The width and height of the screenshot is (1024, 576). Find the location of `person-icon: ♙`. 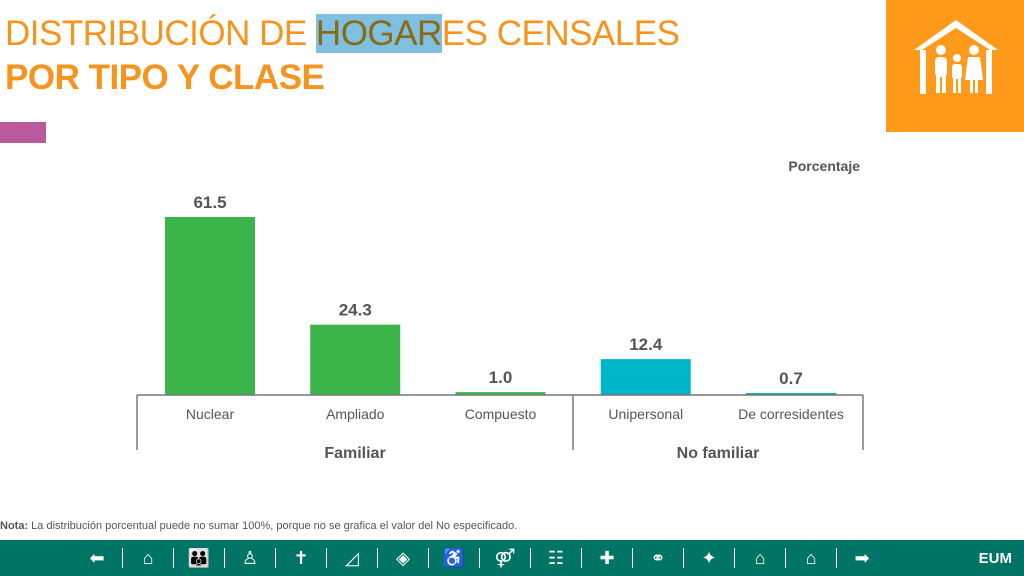

person-icon: ♙ is located at coordinates (250, 557).